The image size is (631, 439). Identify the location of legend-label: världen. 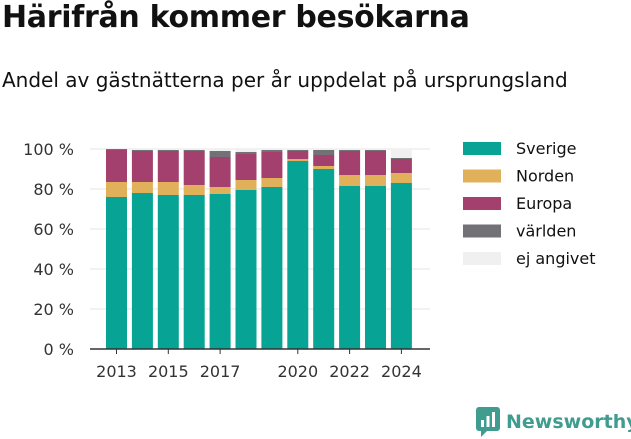
(546, 231).